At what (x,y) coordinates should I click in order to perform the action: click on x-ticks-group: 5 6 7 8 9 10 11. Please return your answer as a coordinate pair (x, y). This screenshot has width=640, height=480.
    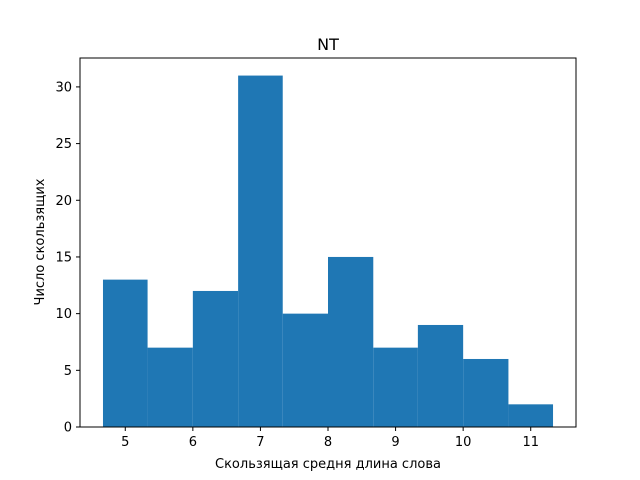
    Looking at the image, I should click on (330, 438).